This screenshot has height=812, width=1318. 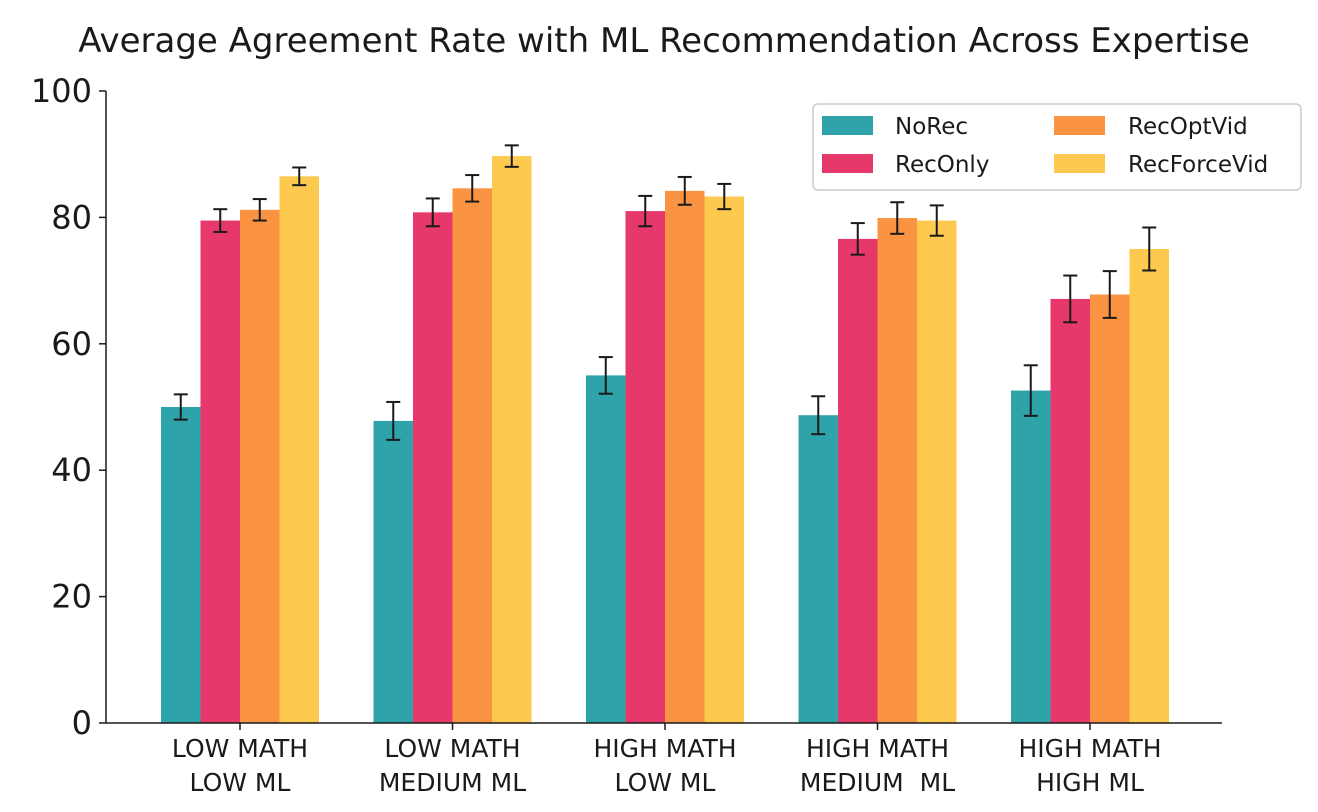 I want to click on y-tick-label-3: 60, so click(x=71, y=344).